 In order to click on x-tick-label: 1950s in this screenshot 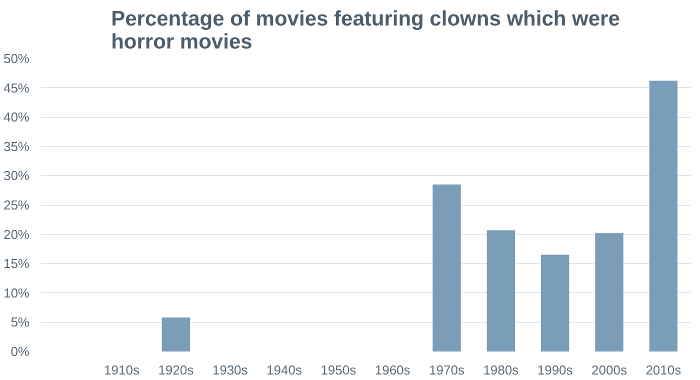, I will do `click(338, 370)`.